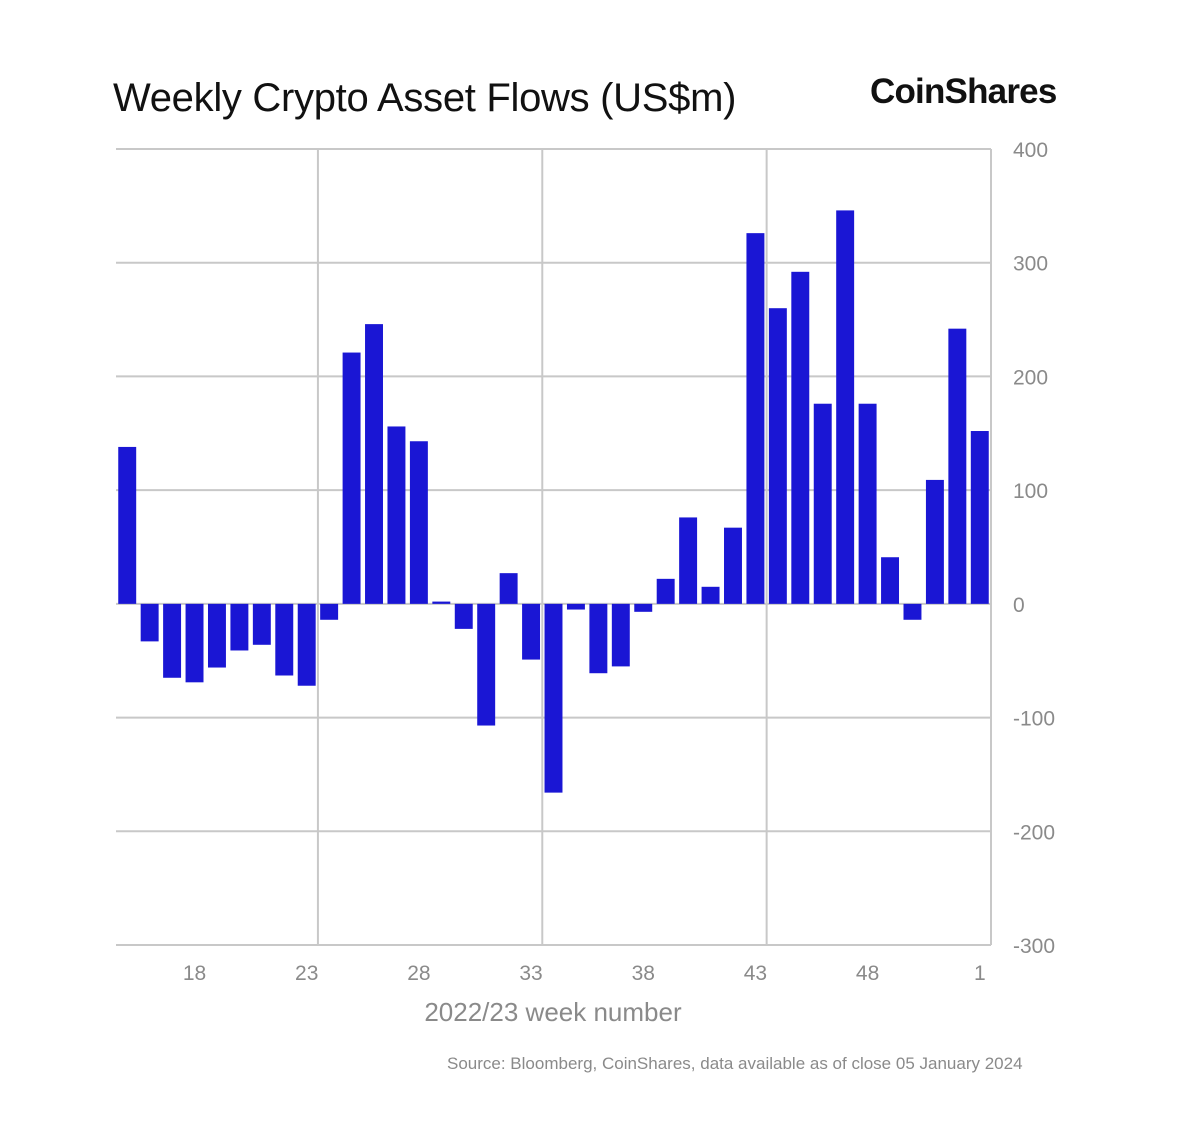 Image resolution: width=1179 pixels, height=1130 pixels. Describe the element at coordinates (584, 973) in the screenshot. I see `x-axis-ticks: 18 23 28 33 38 43 48 1` at that location.